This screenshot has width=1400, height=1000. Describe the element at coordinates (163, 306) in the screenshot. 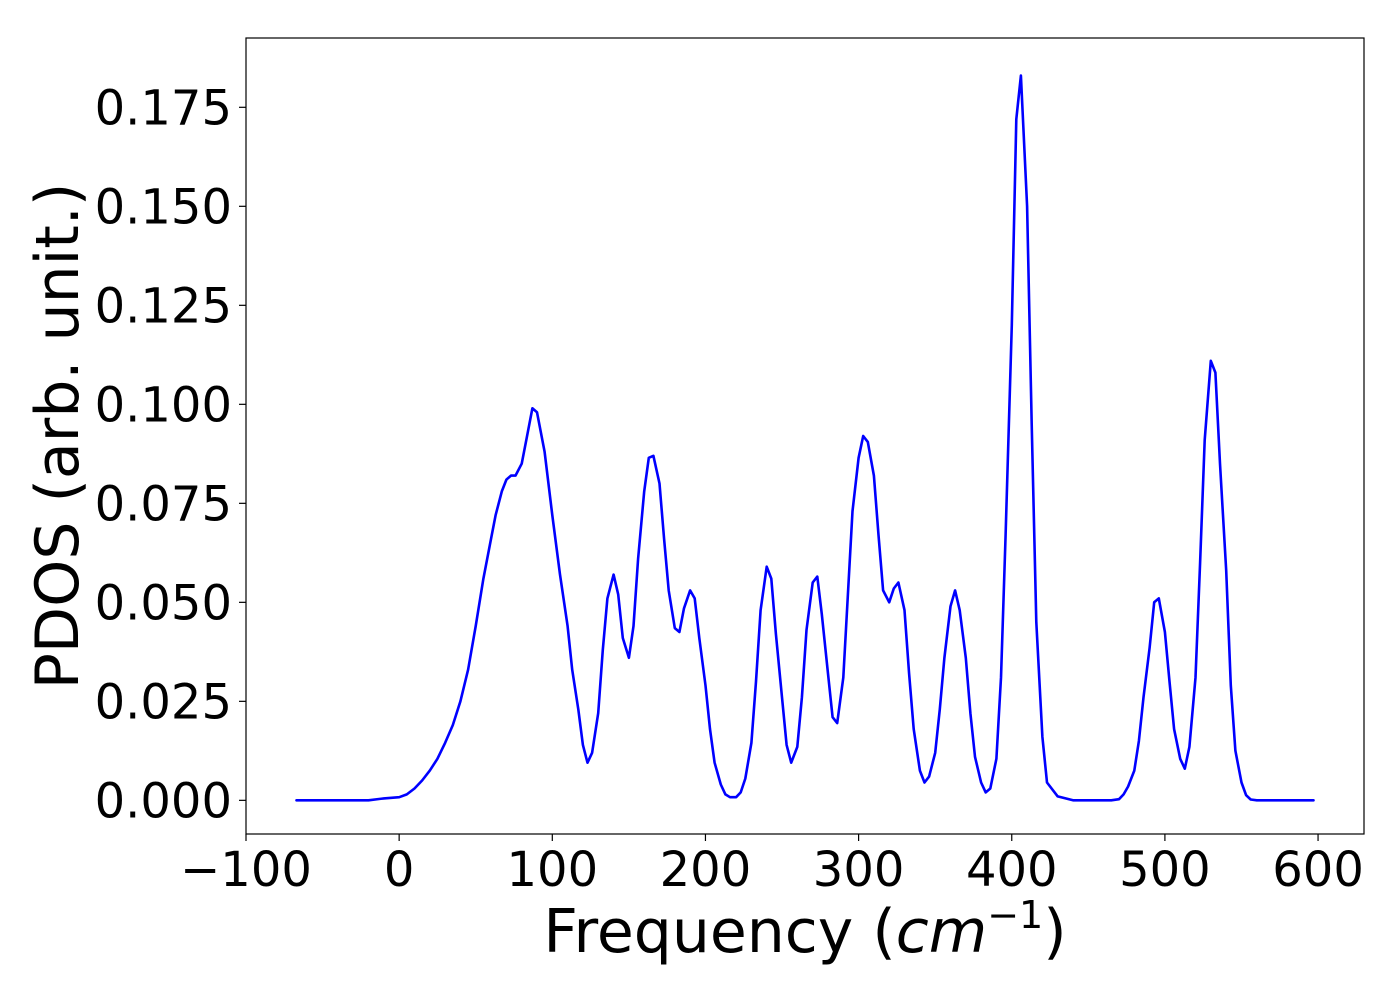

I see `y-tick-label: 0.125` at that location.